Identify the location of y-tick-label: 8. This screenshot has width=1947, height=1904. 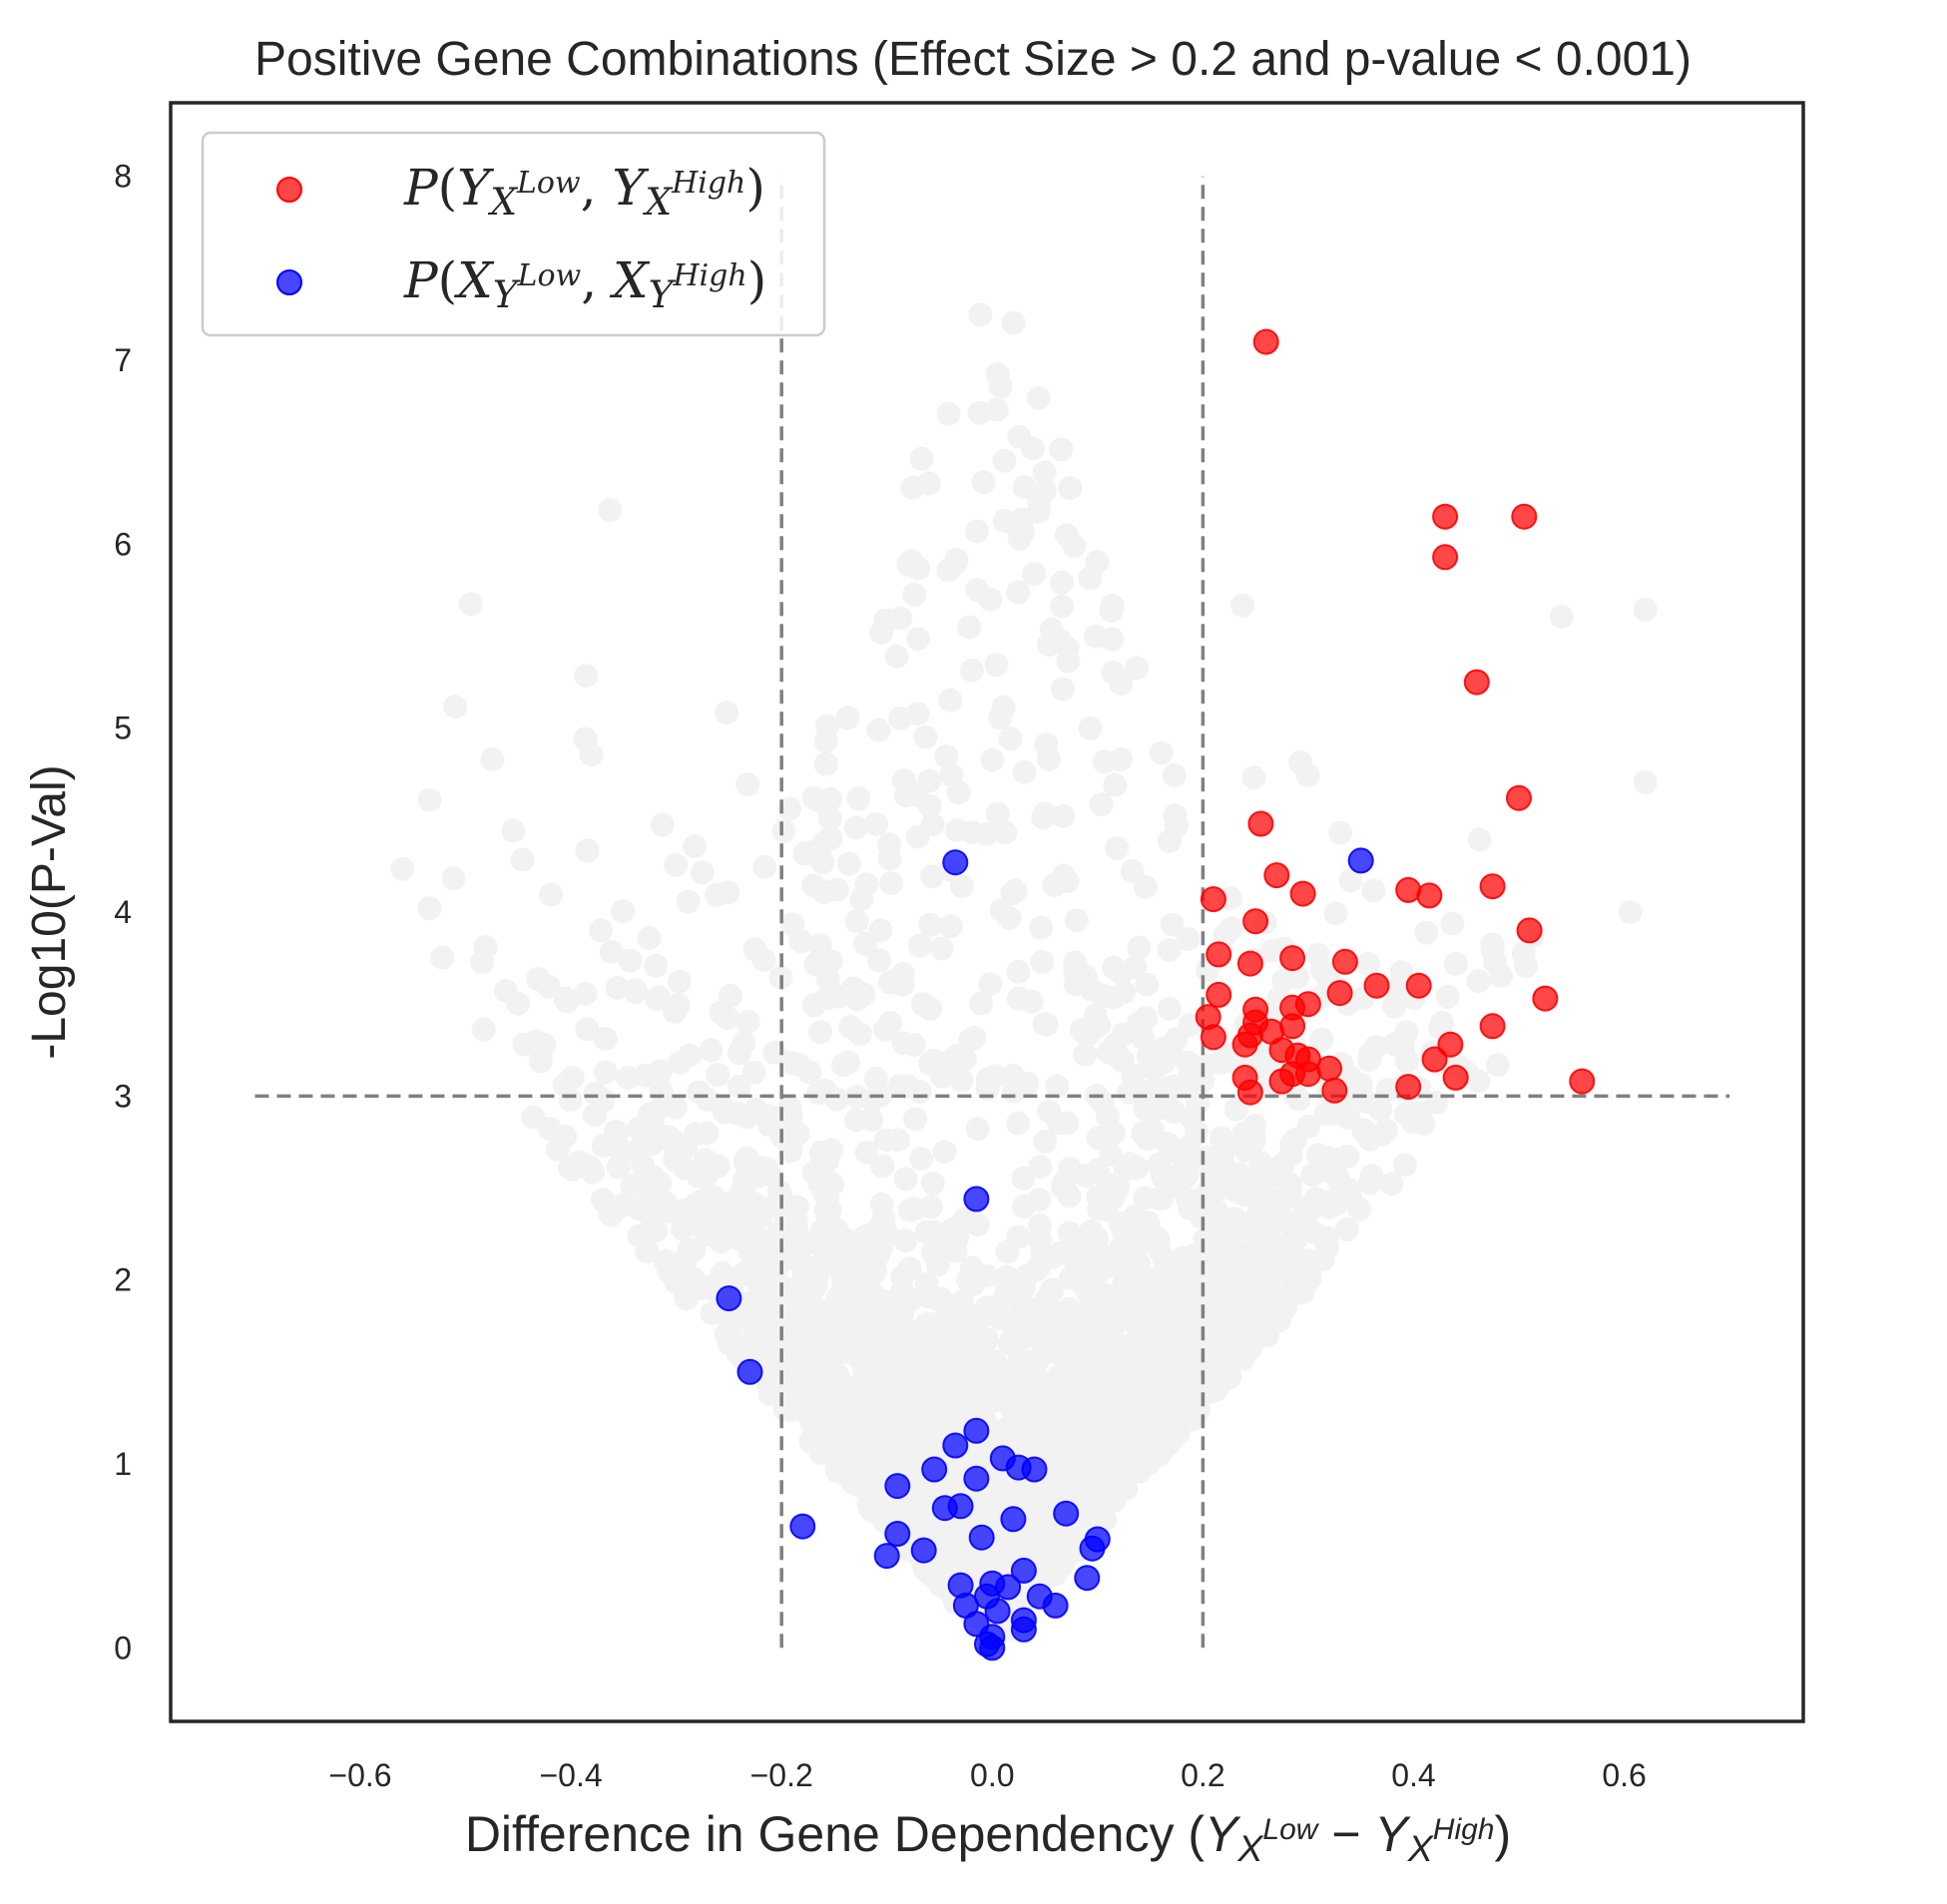
(123, 177).